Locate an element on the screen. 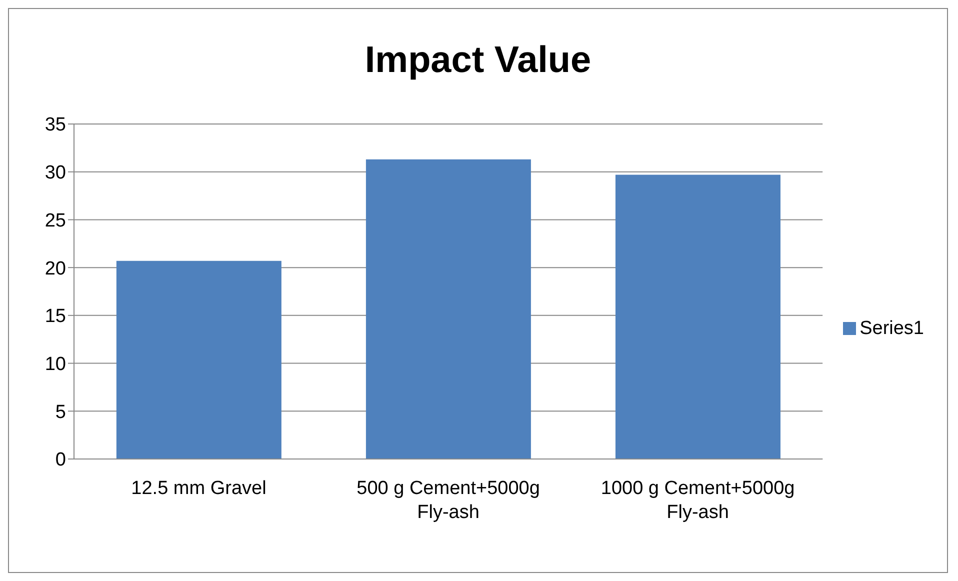 The width and height of the screenshot is (958, 581). x-tick-label: 1000 g Cement+5000g Fly-ash is located at coordinates (697, 500).